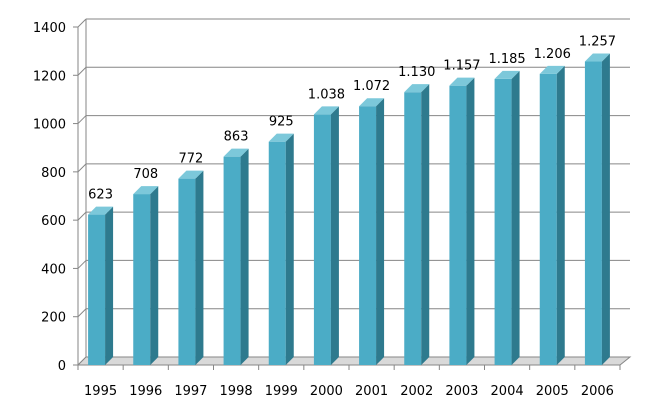 The width and height of the screenshot is (659, 409). I want to click on x-tick-label: 2006, so click(597, 391).